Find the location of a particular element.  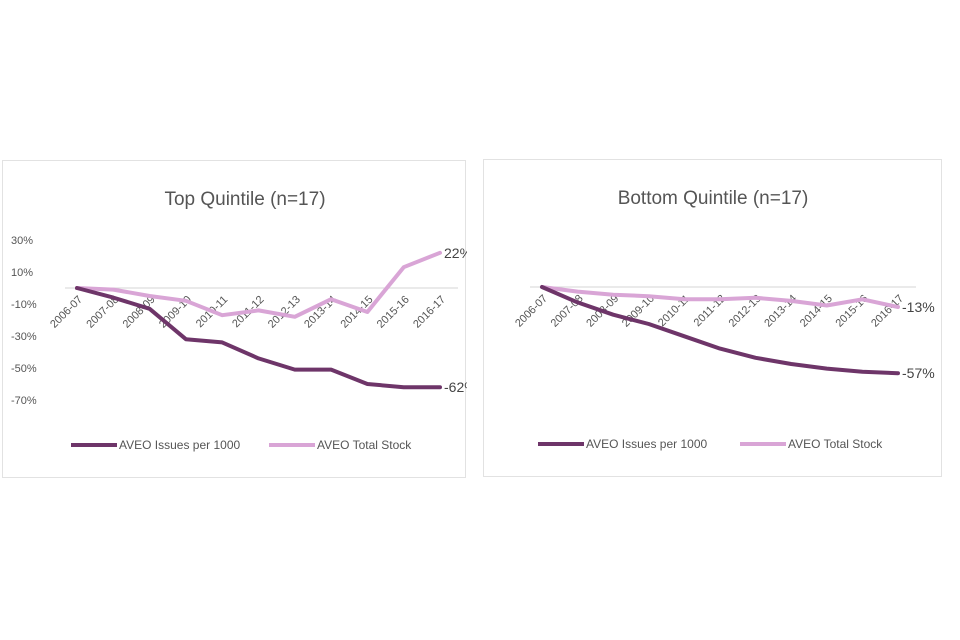

y-tick-label: -50% is located at coordinates (24, 369).